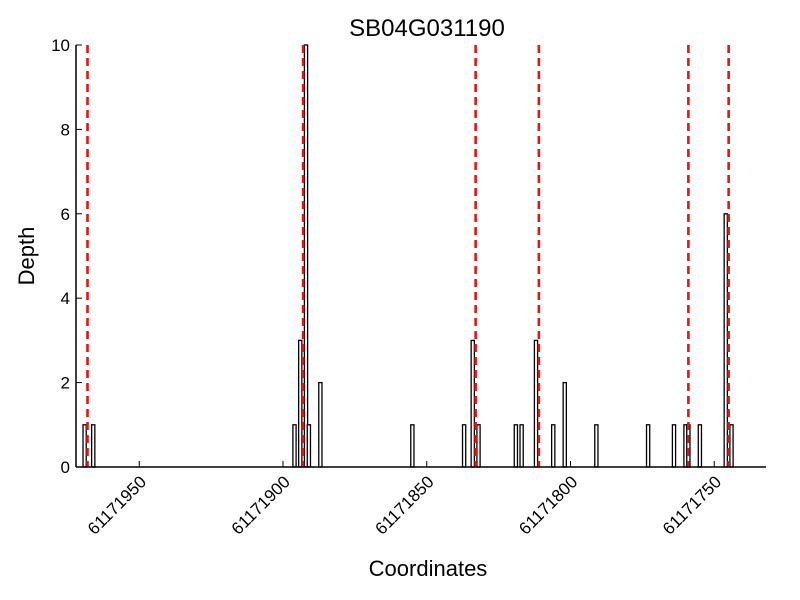 Image resolution: width=800 pixels, height=600 pixels. I want to click on y-axis-label: Depth, so click(26, 256).